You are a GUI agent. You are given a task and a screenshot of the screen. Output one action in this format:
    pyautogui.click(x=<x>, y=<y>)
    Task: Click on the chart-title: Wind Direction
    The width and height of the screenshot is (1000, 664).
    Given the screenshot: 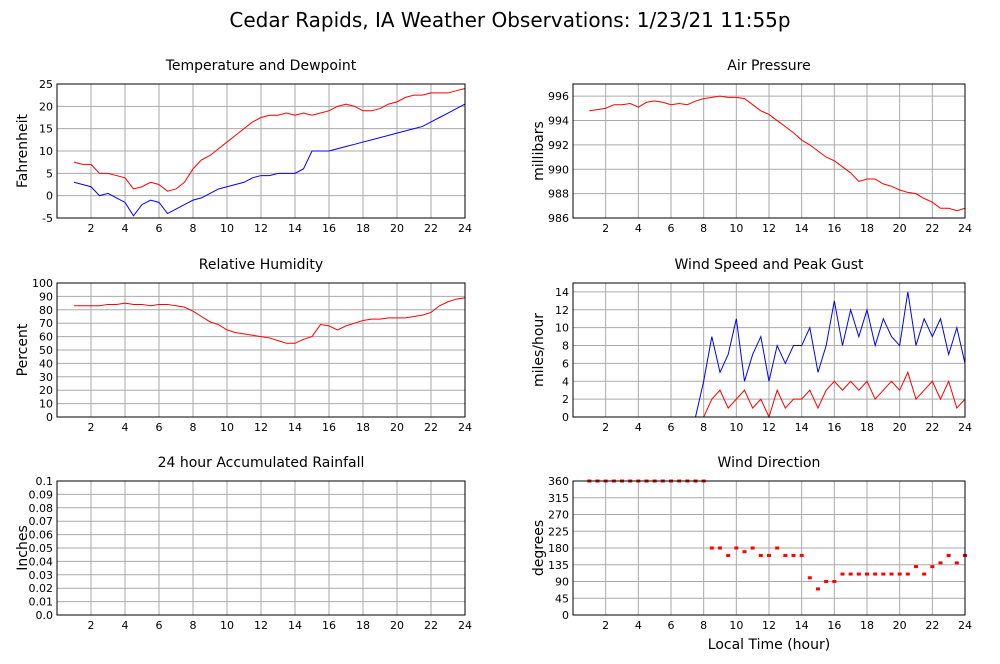 What is the action you would take?
    pyautogui.click(x=769, y=463)
    